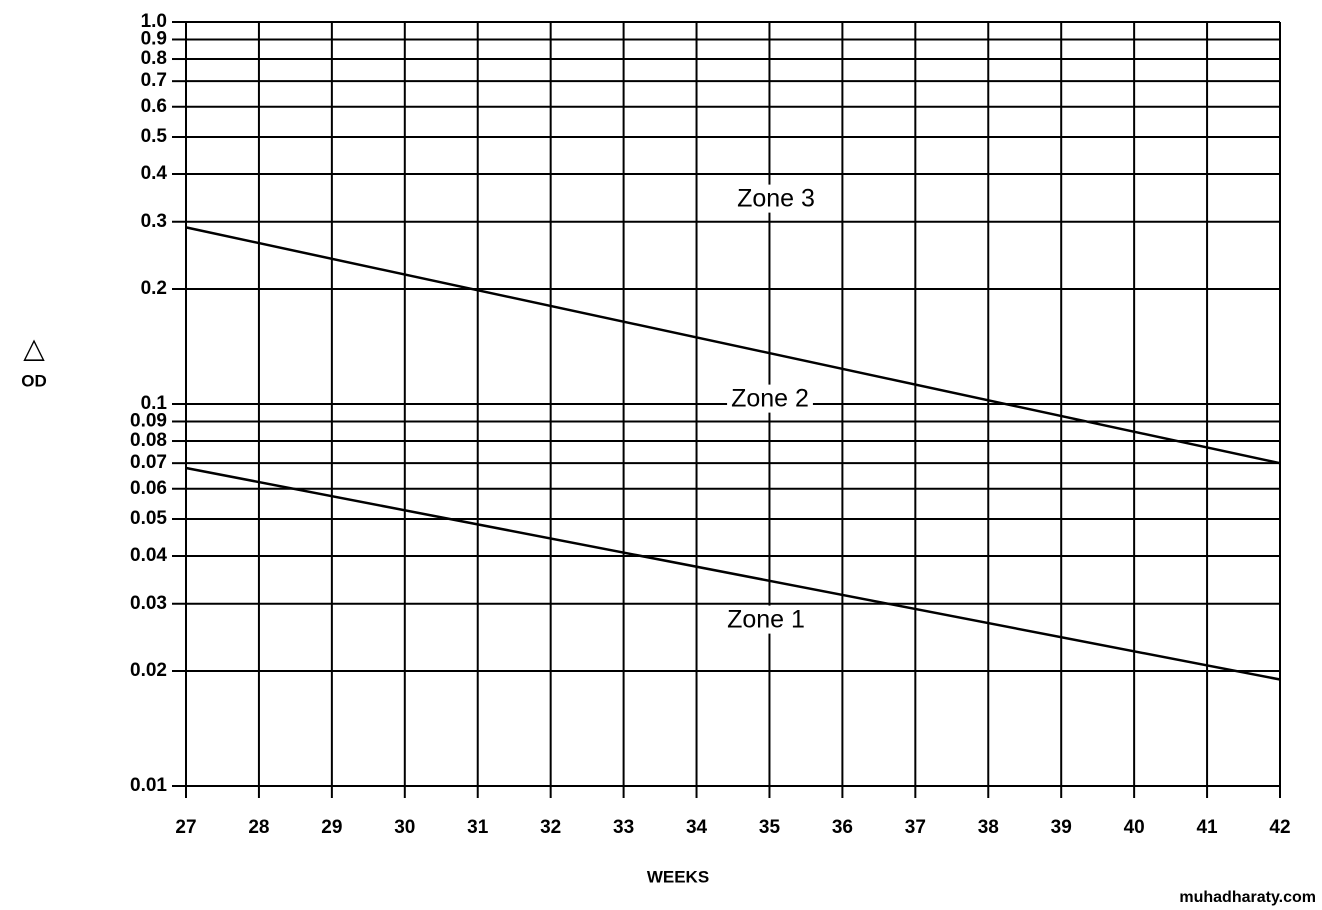 This screenshot has width=1322, height=910. Describe the element at coordinates (148, 488) in the screenshot. I see `y-tick-label: 0.06` at that location.